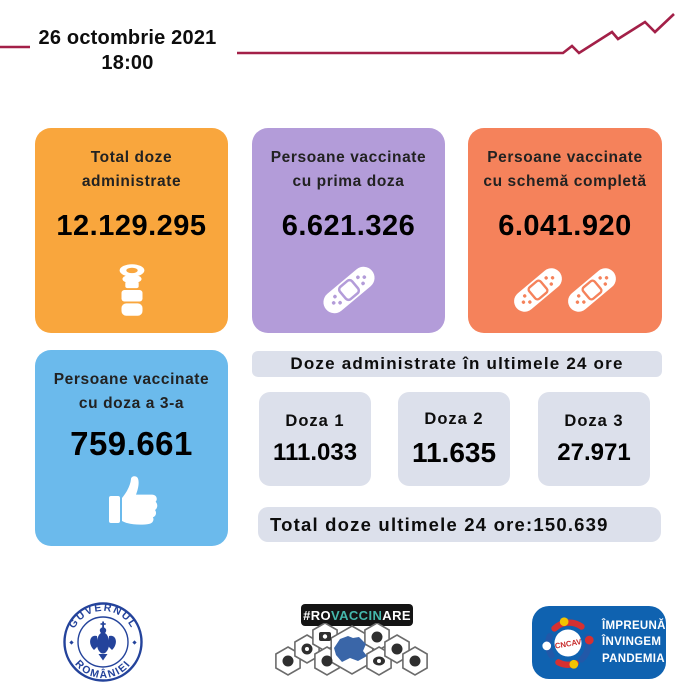  What do you see at coordinates (131, 170) in the screenshot?
I see `card-total-title: Total doze administrate` at bounding box center [131, 170].